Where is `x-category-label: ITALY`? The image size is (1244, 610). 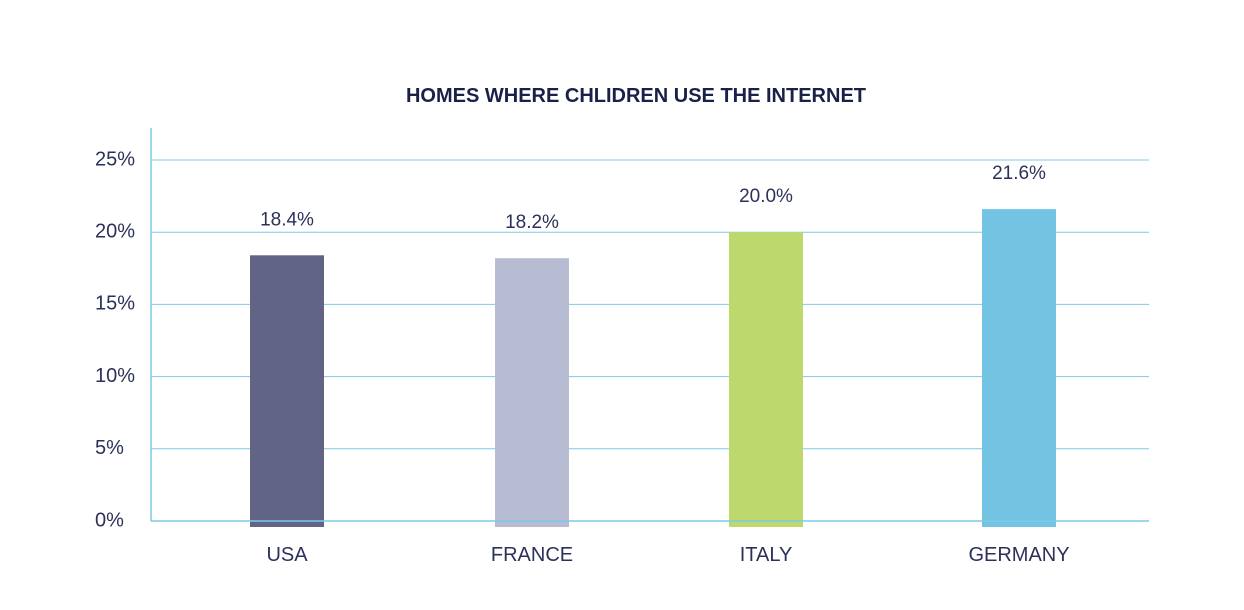
x-category-label: ITALY is located at coordinates (766, 555).